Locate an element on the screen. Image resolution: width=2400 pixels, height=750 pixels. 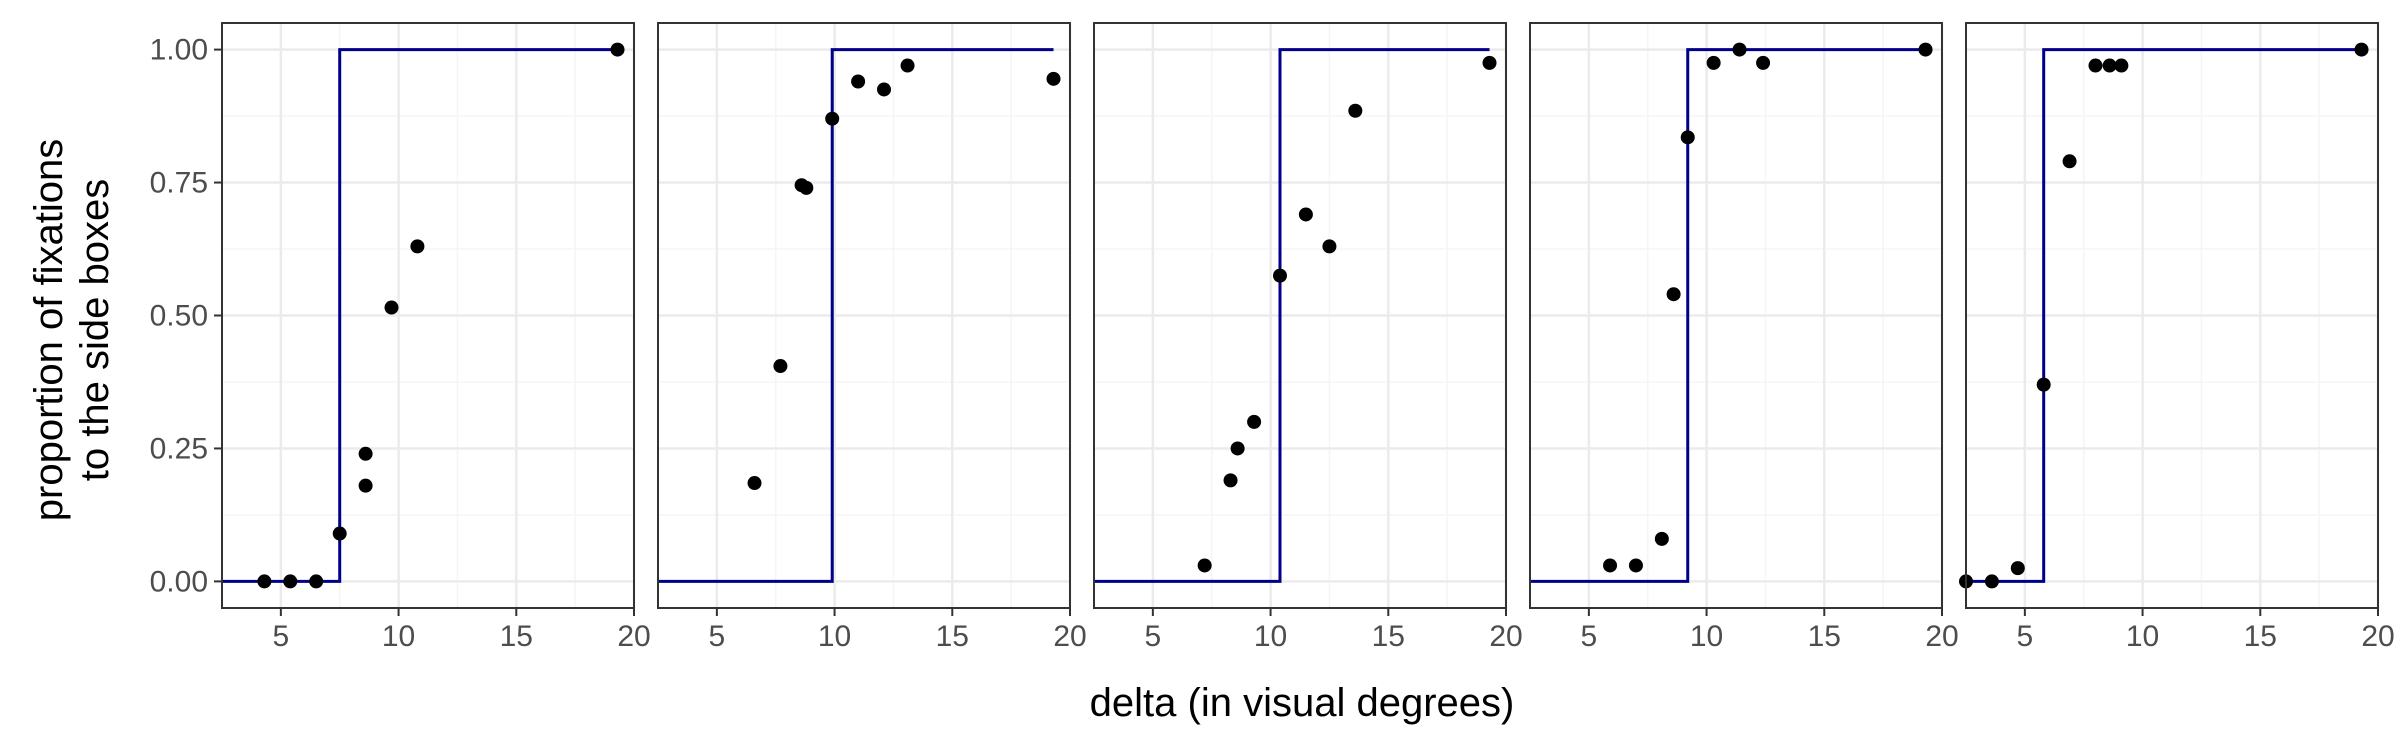
y-tick-label: 0.50 is located at coordinates (179, 316).